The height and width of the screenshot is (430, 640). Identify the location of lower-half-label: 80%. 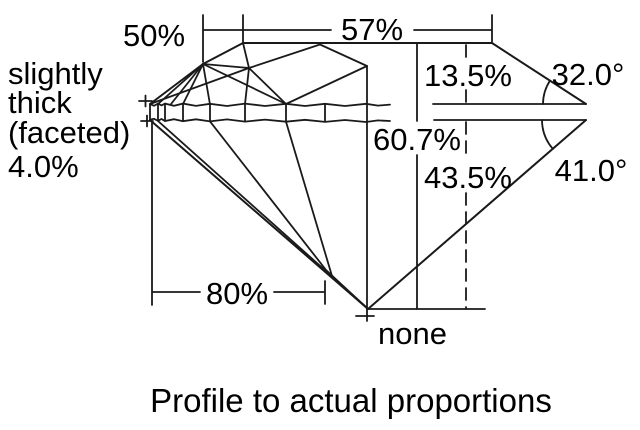
(237, 293).